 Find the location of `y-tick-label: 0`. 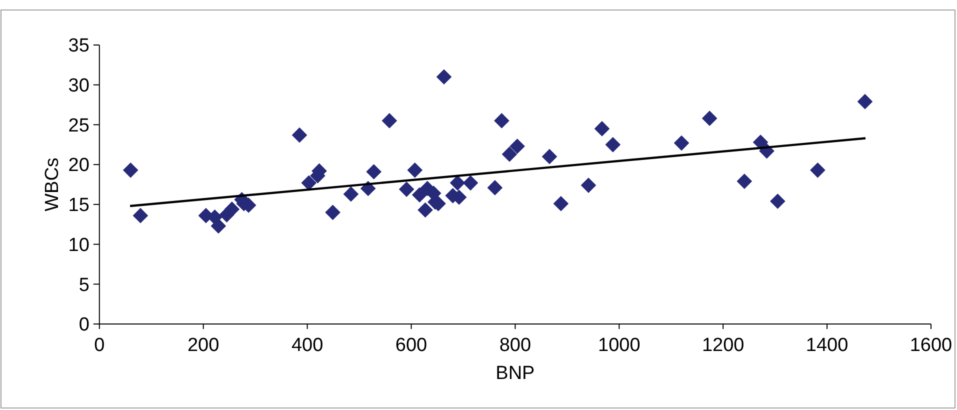

y-tick-label: 0 is located at coordinates (84, 325).